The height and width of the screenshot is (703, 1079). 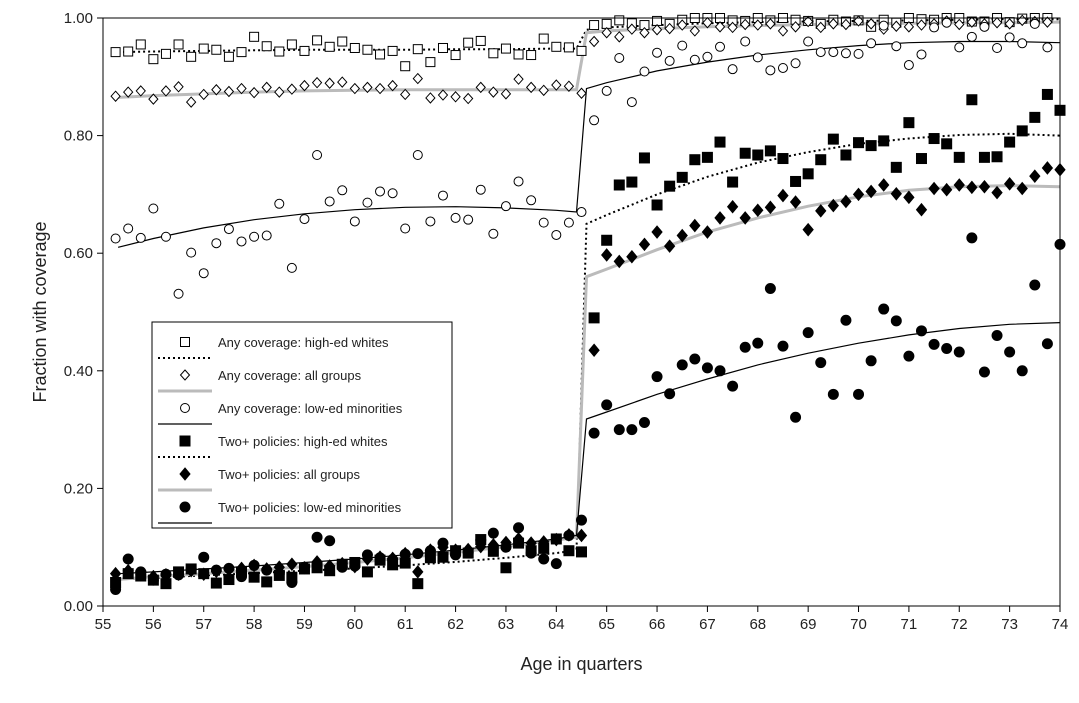 What do you see at coordinates (302, 425) in the screenshot?
I see `legend-box` at bounding box center [302, 425].